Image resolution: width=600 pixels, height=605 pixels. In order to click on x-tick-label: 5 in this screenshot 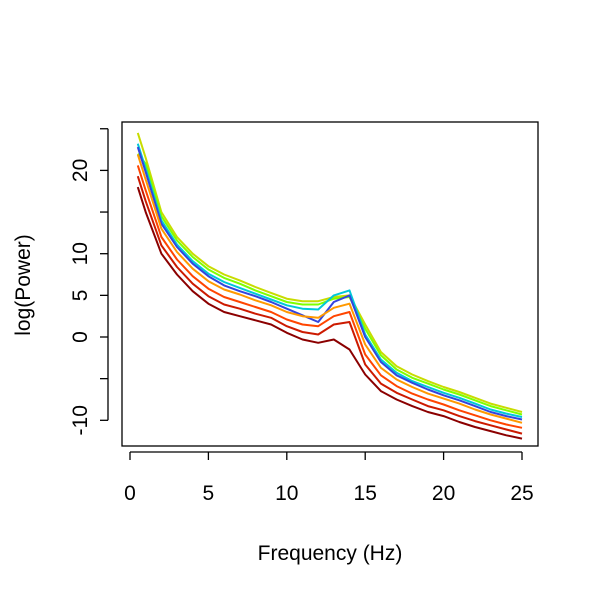, I will do `click(209, 493)`.